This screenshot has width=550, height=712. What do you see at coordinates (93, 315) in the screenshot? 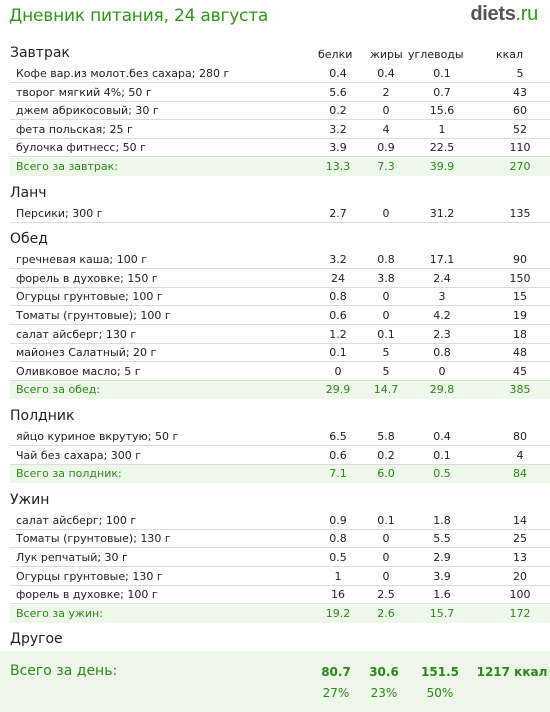
I see `food-name: Томаты (грунтовые); 100 г` at bounding box center [93, 315].